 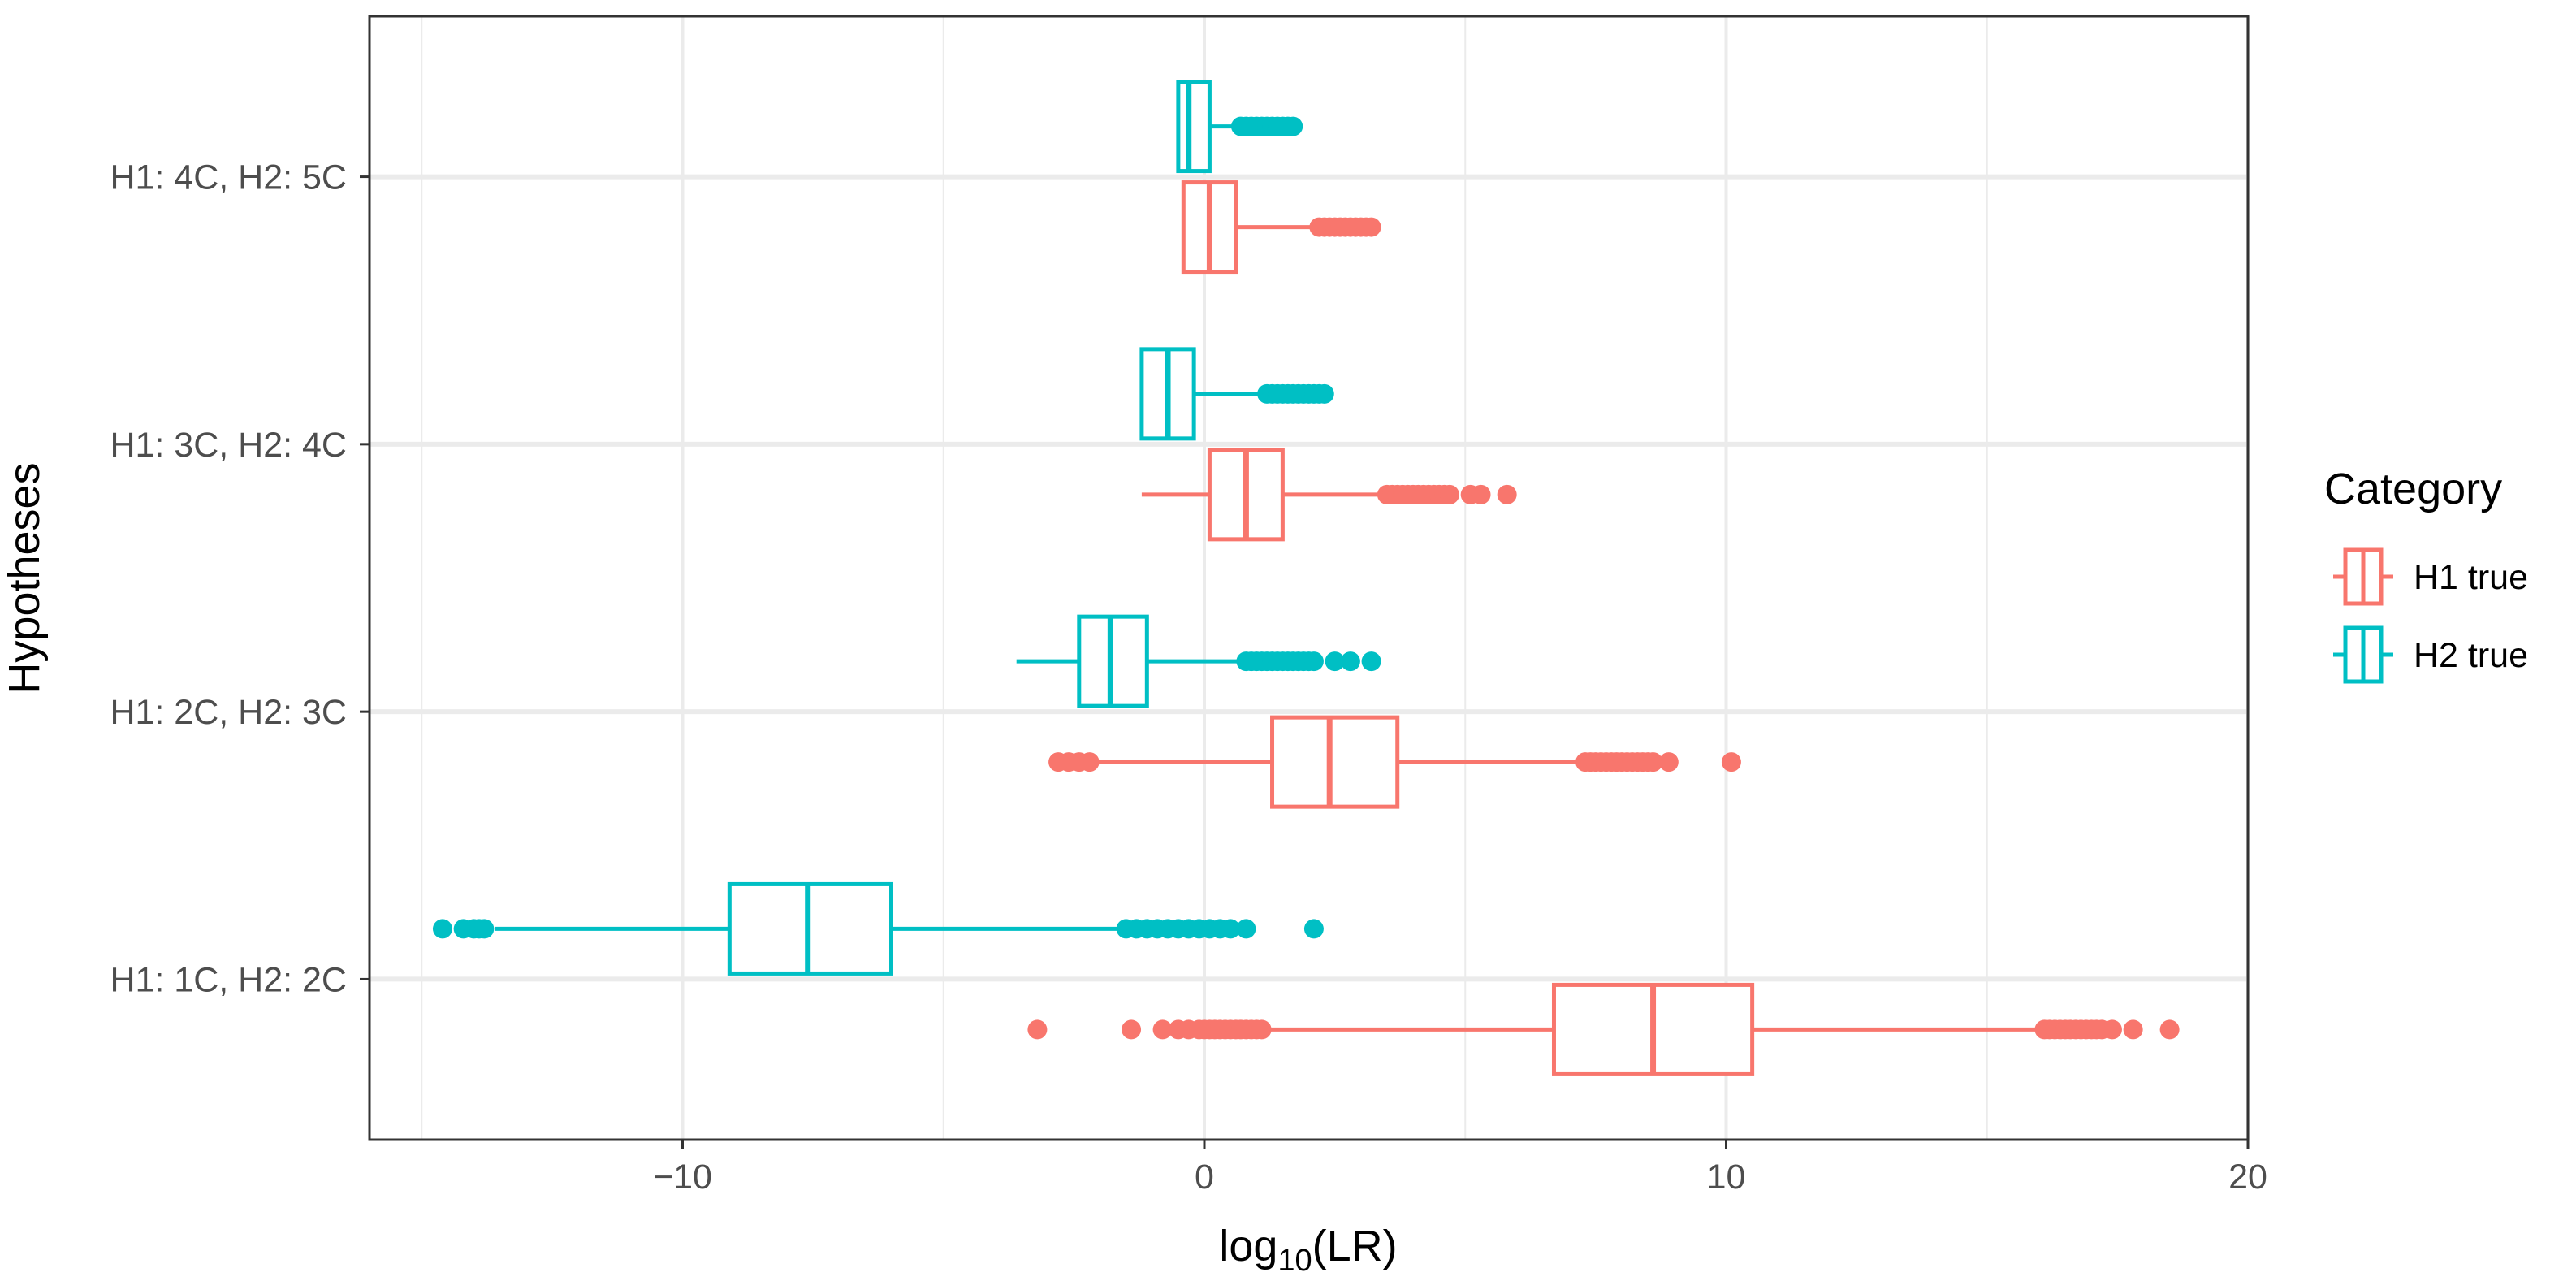 I want to click on x-axis-title-subscript: 10, so click(x=1294, y=1261).